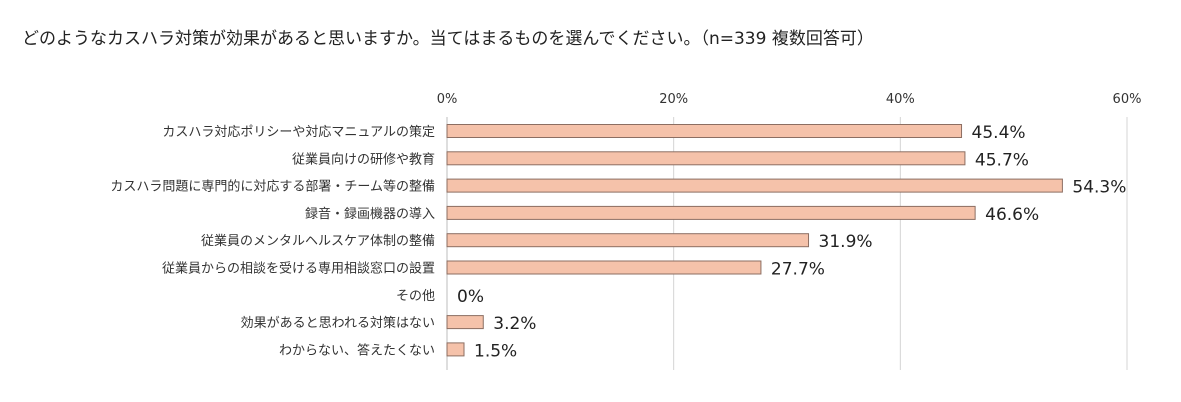  Describe the element at coordinates (272, 187) in the screenshot. I see `category-label: カスハラ問題に専門的に対応する部署・チーム等の整備` at that location.